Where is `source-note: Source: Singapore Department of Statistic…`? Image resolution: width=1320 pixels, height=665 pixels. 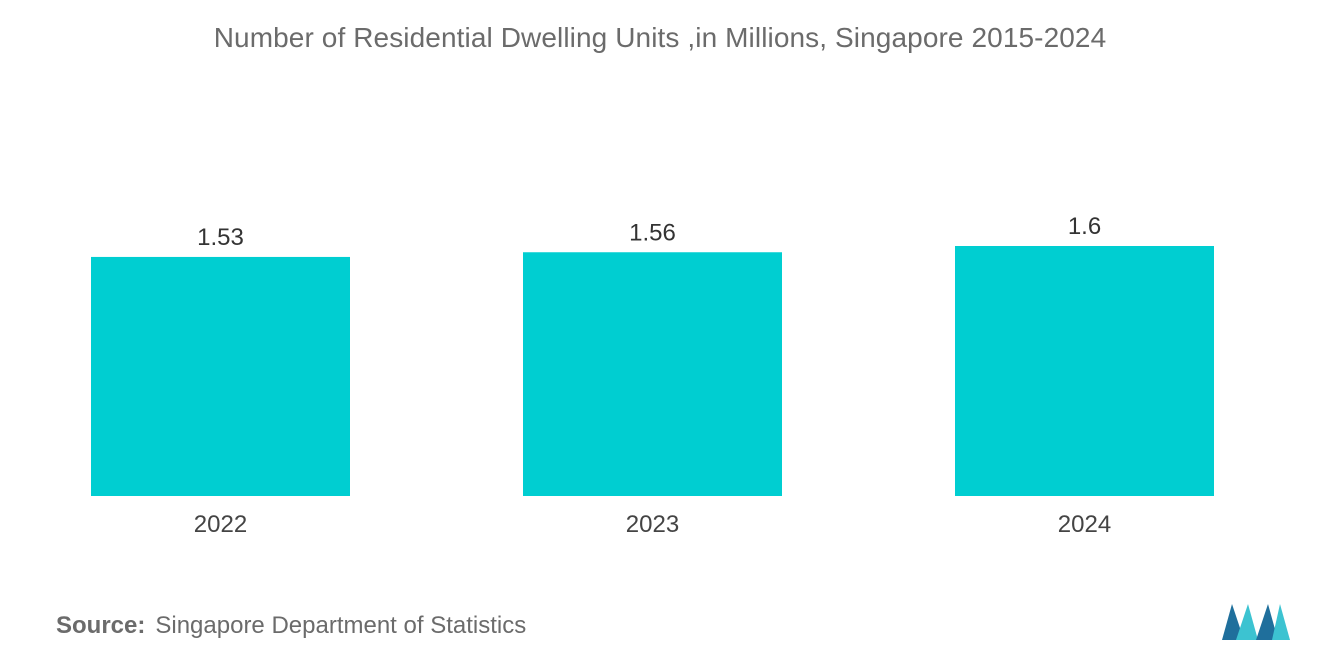 source-note: Source: Singapore Department of Statistic… is located at coordinates (291, 626).